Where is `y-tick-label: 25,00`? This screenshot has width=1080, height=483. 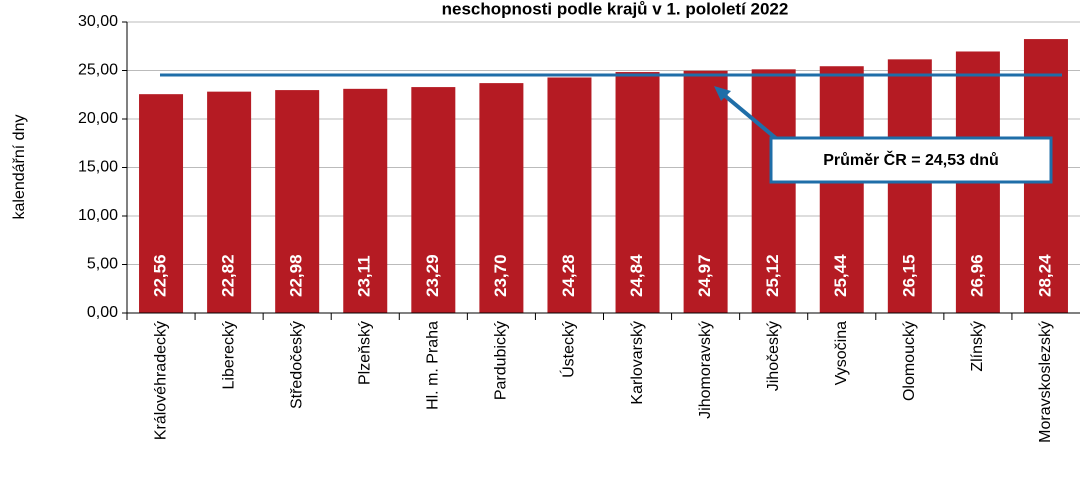
y-tick-label: 25,00 is located at coordinates (98, 70).